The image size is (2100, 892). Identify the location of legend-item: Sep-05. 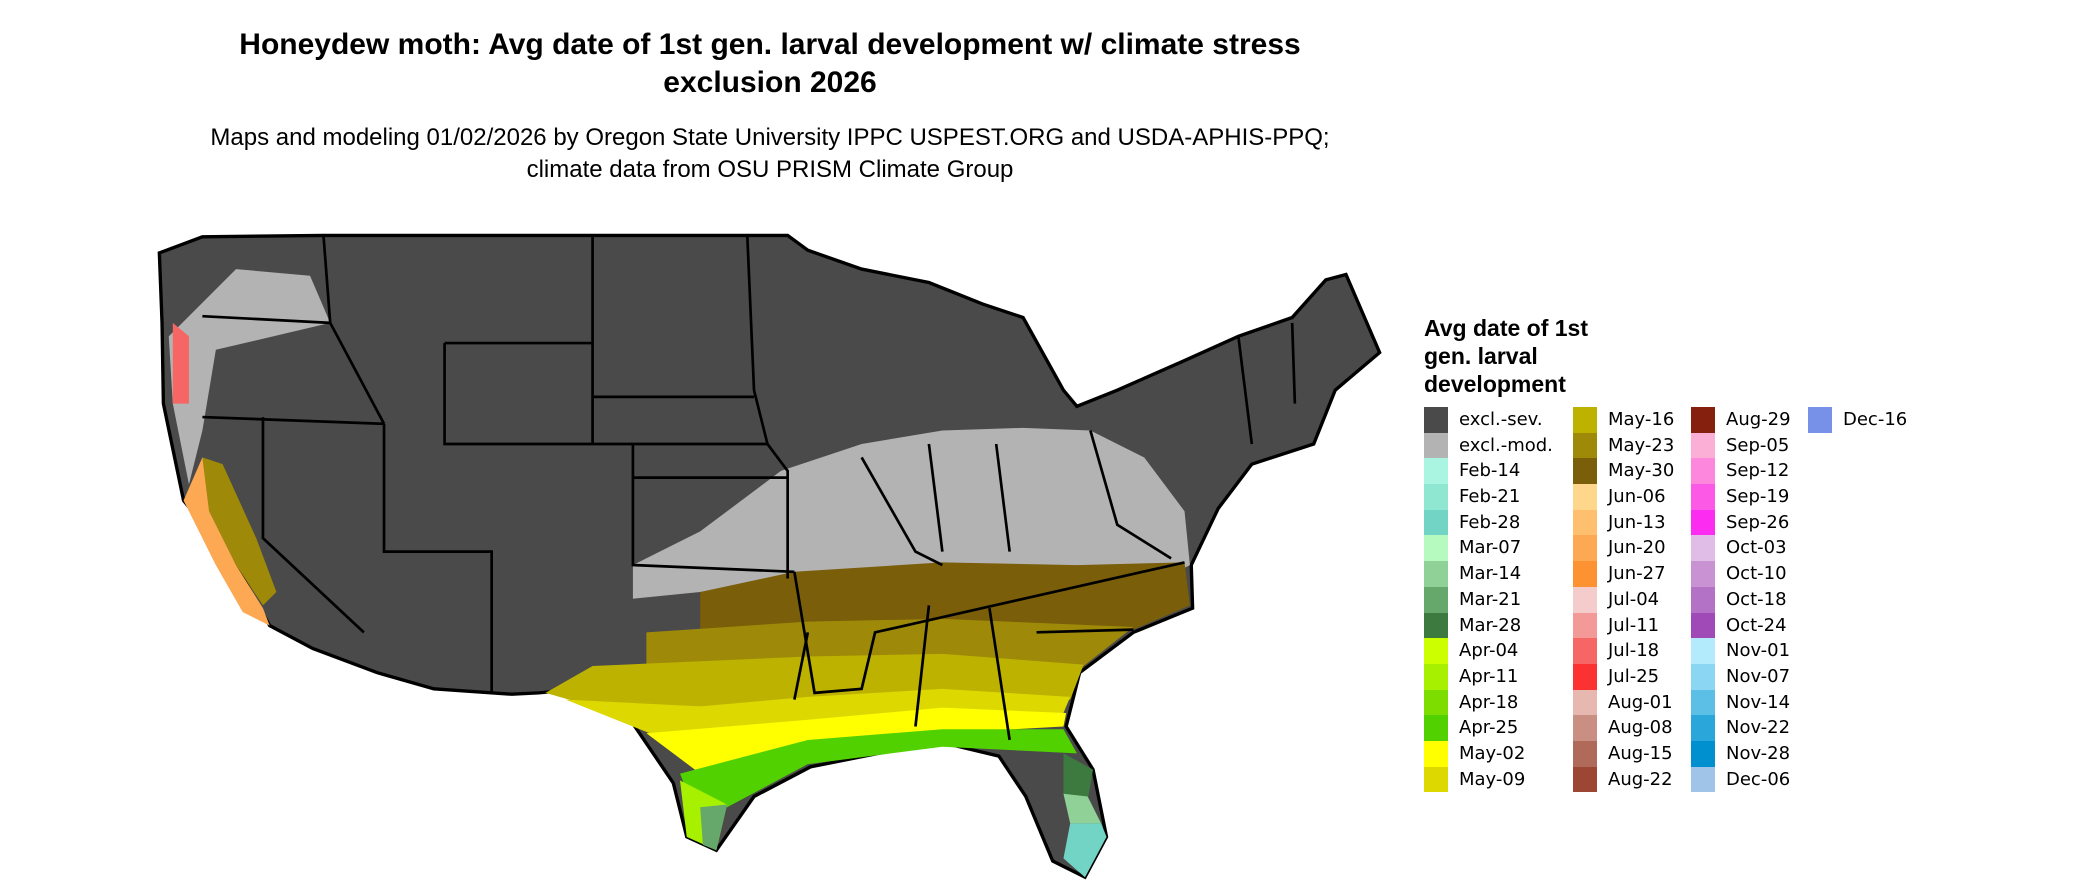
(1766, 445).